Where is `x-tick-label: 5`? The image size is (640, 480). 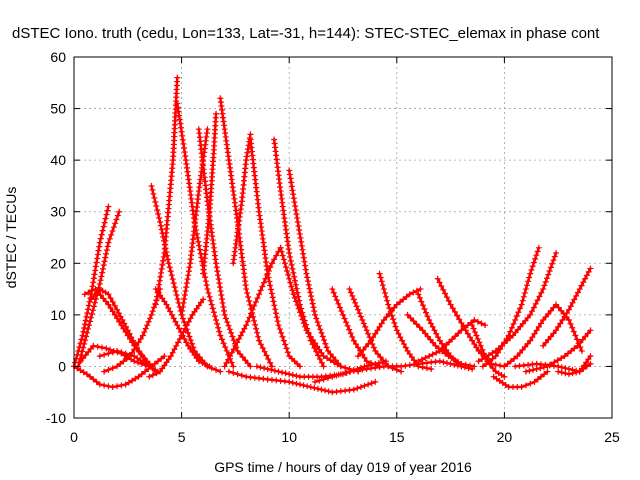
x-tick-label: 5 is located at coordinates (182, 437).